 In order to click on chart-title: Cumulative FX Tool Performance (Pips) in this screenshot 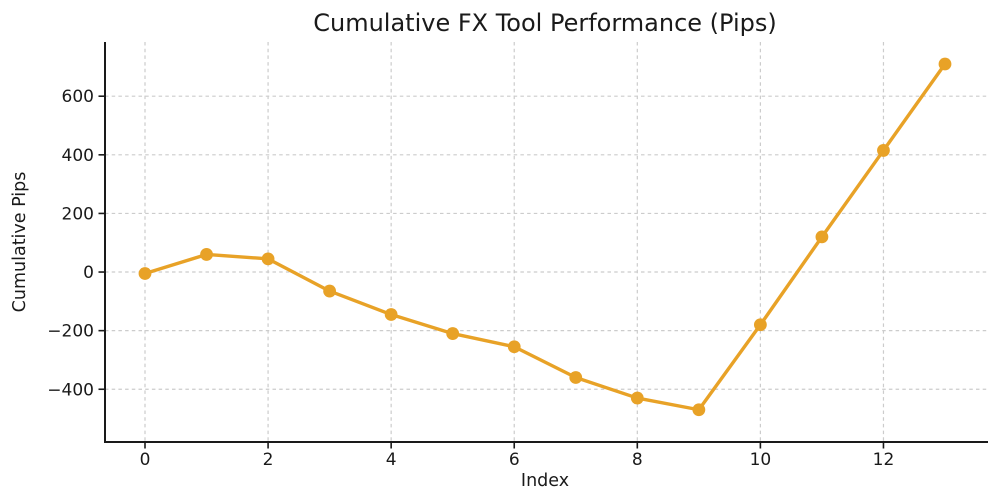, I will do `click(545, 23)`.